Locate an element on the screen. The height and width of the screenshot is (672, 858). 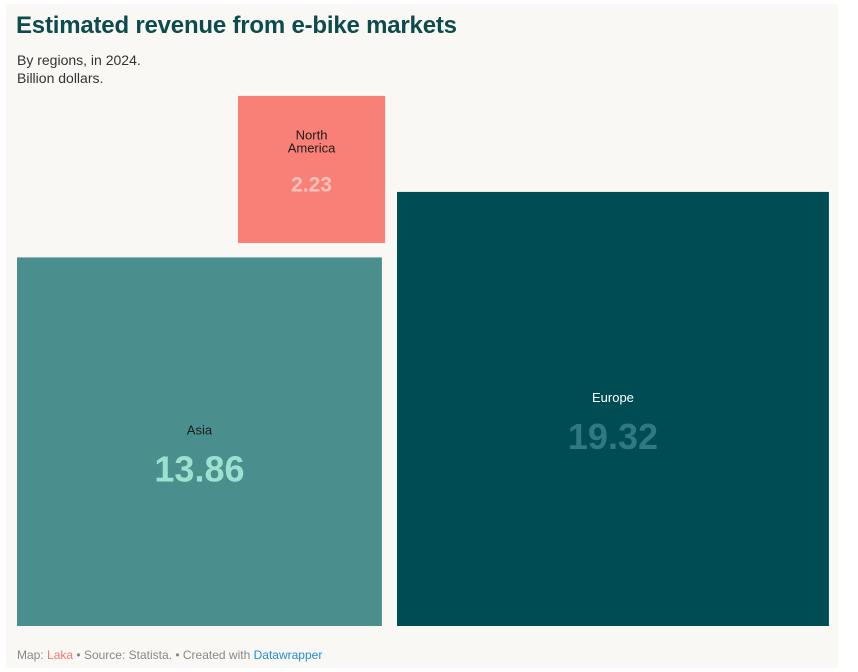
treemap-value-north-america: 2.23 is located at coordinates (311, 184).